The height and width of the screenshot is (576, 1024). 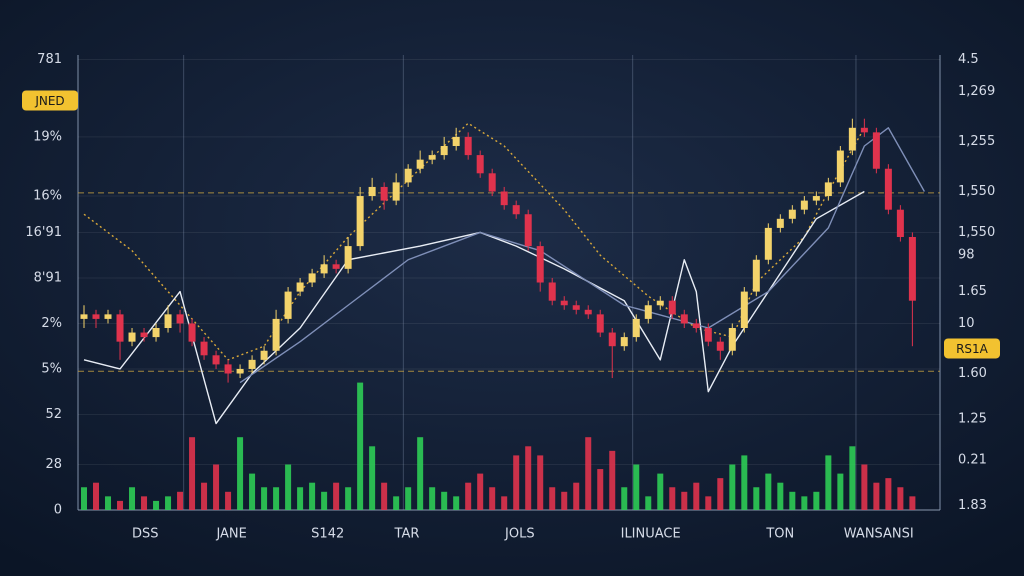 I want to click on y2-tick-label: 0.21, so click(x=972, y=459).